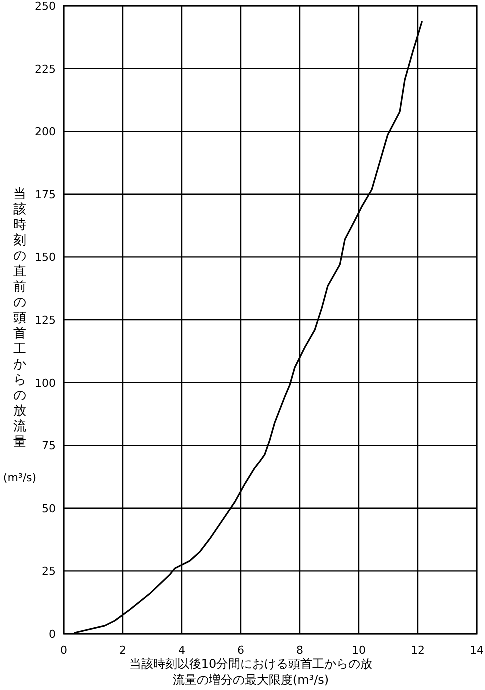  I want to click on xtick: 4, so click(182, 650).